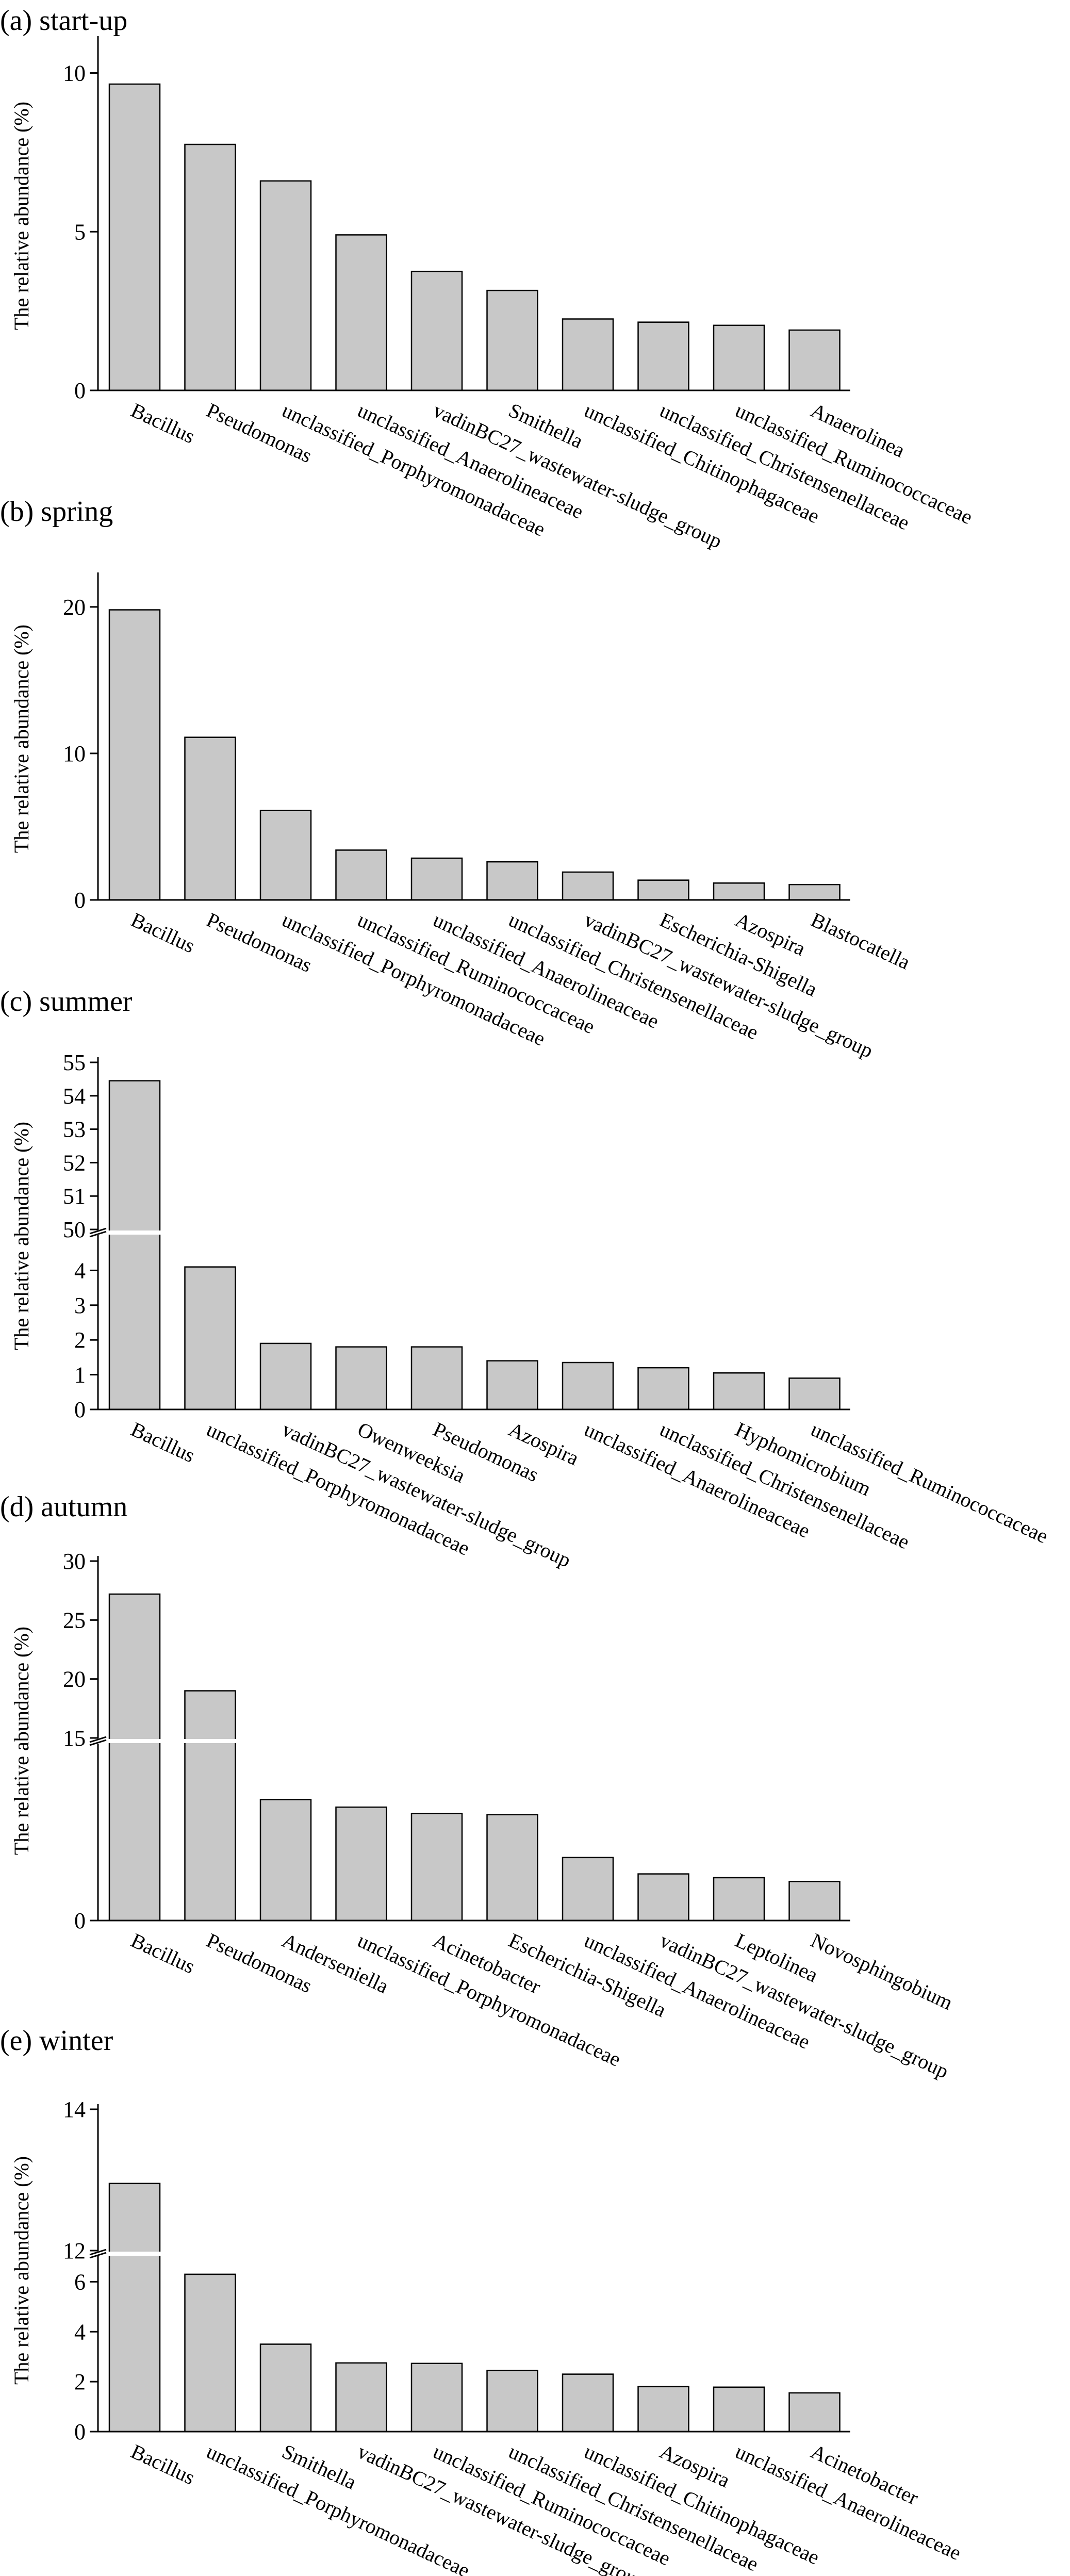 This screenshot has width=1070, height=2576. I want to click on chart-5-bar-break, so click(134, 2254).